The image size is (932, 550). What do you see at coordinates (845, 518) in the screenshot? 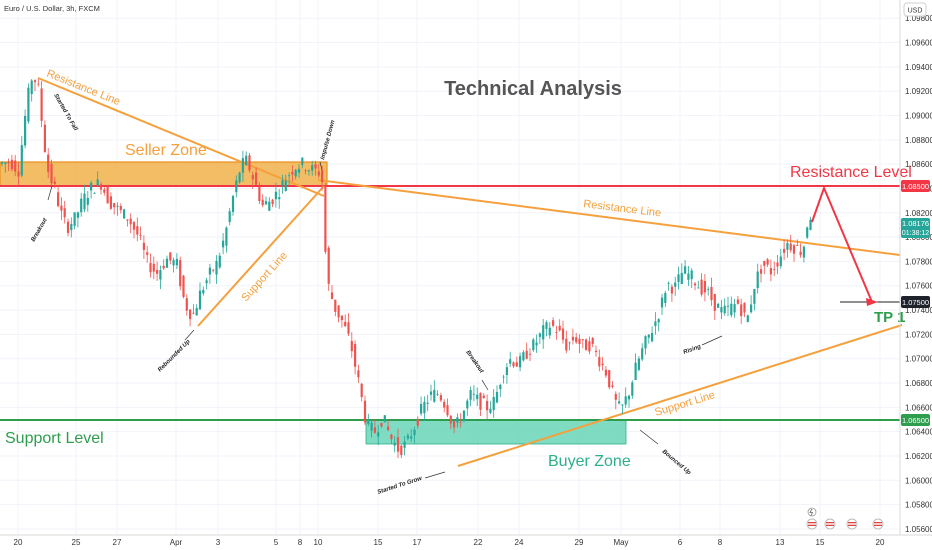
I see `event-icons` at bounding box center [845, 518].